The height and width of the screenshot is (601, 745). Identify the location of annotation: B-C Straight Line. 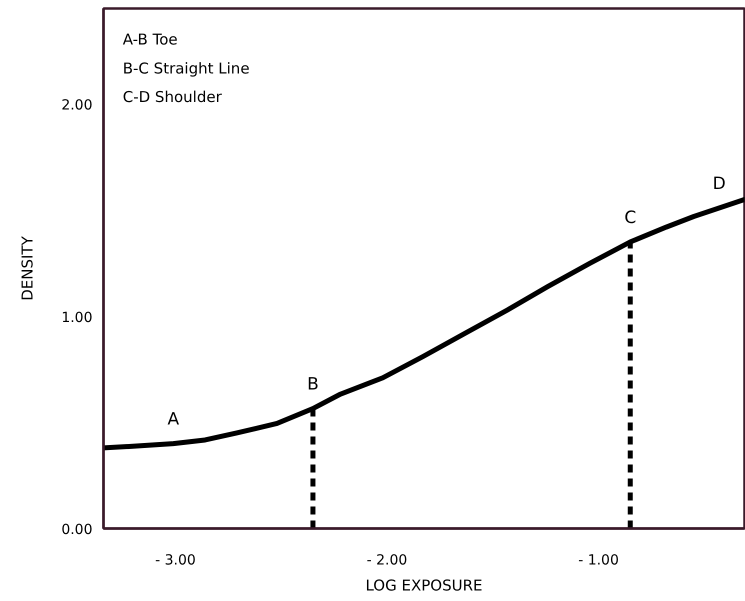
(186, 68).